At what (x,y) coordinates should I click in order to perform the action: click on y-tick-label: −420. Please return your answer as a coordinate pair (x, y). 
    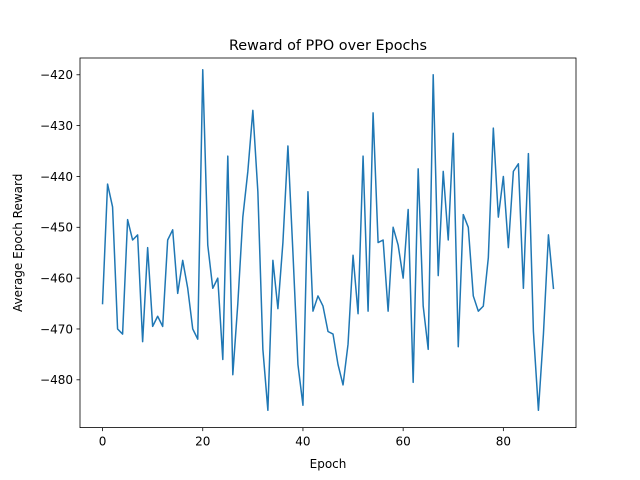
    Looking at the image, I should click on (56, 75).